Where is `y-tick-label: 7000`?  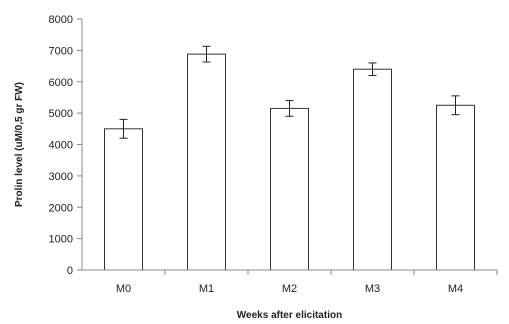 y-tick-label: 7000 is located at coordinates (61, 51).